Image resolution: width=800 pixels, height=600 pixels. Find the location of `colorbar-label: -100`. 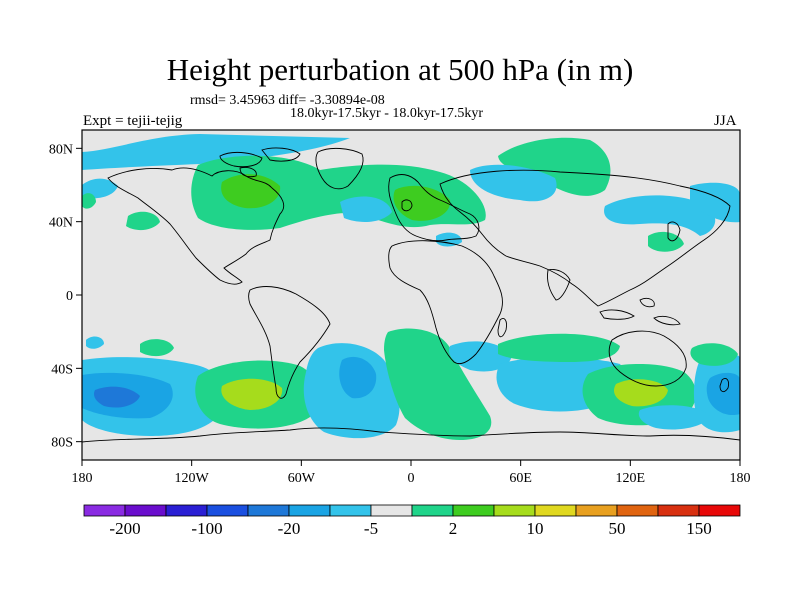

colorbar-label: -100 is located at coordinates (206, 528).